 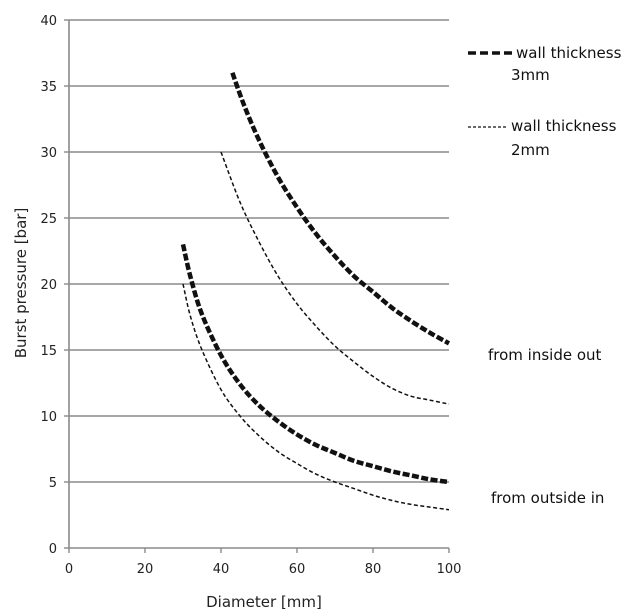 I want to click on y-axis-title: Burst pressure [bar], so click(x=21, y=283).